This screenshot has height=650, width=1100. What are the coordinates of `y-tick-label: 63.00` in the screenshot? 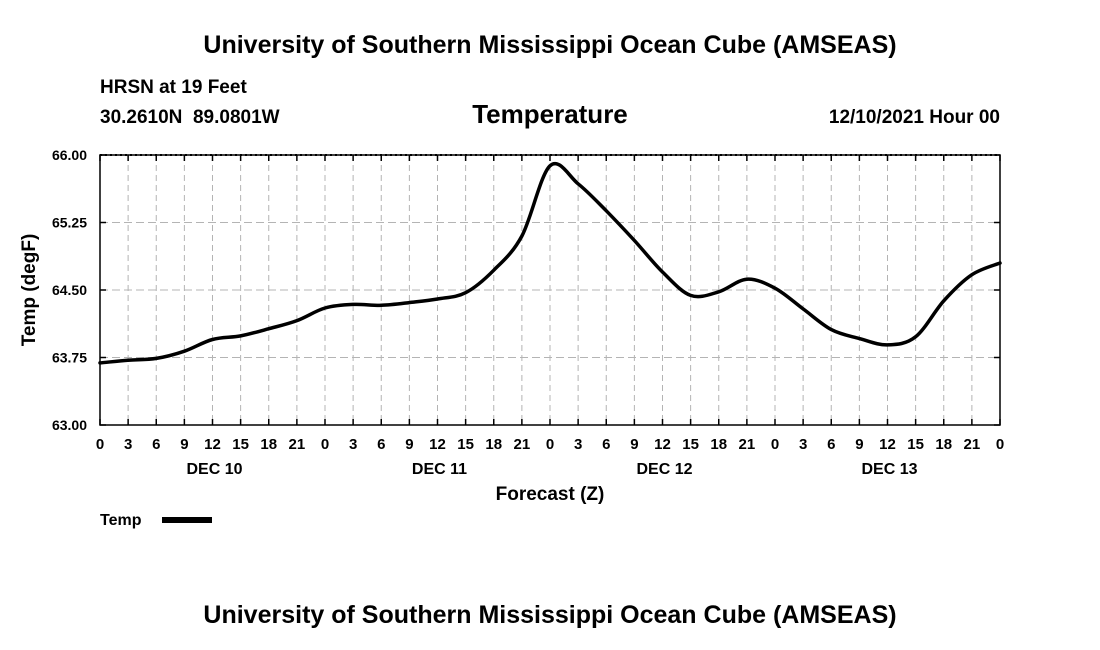 It's located at (69, 425).